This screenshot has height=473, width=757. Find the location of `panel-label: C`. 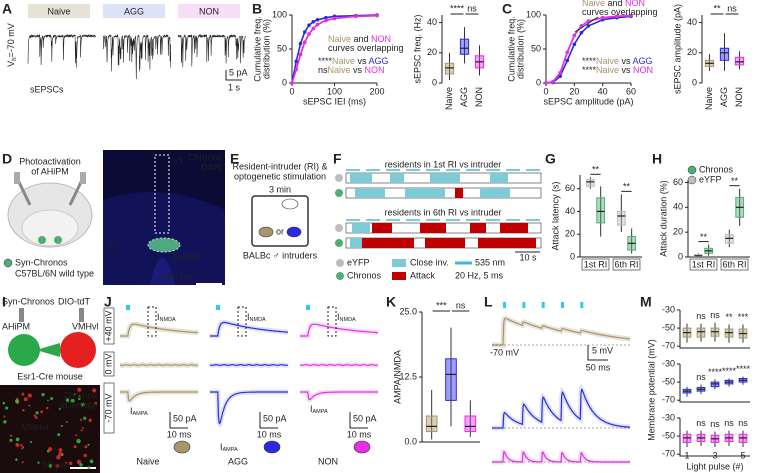

panel-label: C is located at coordinates (507, 9).